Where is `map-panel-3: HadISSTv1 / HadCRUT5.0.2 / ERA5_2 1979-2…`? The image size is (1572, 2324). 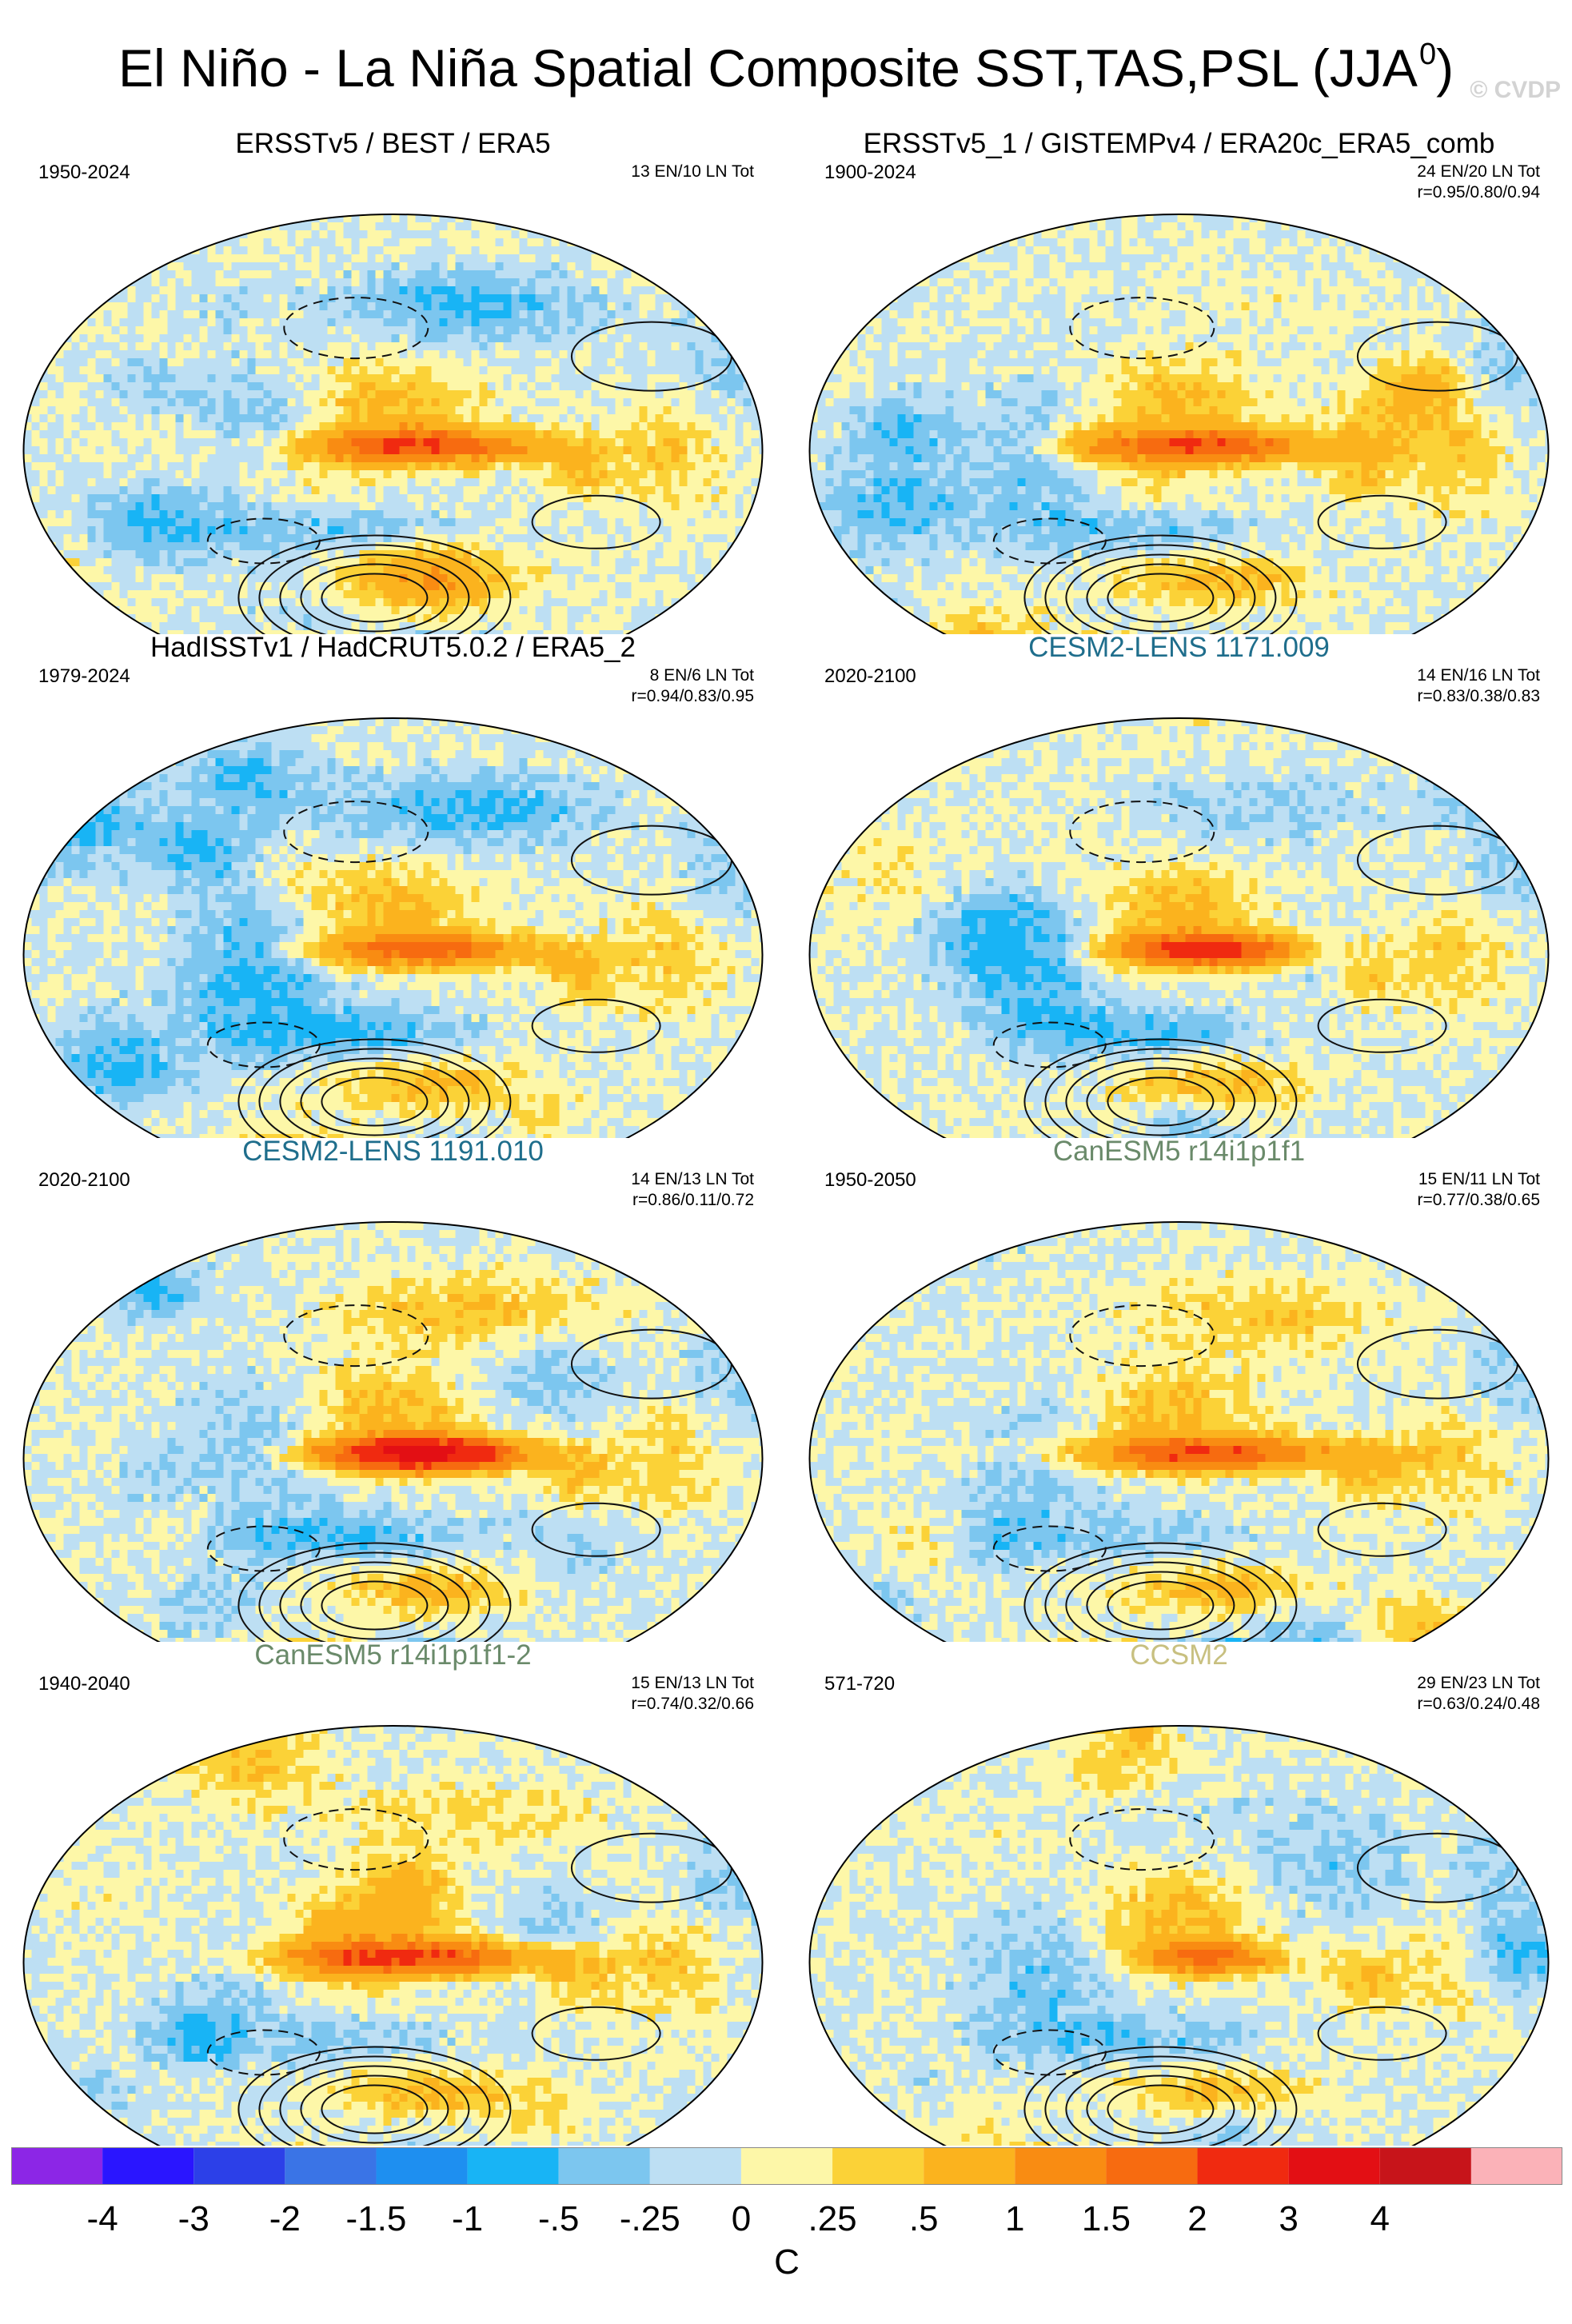
map-panel-3: HadISSTv1 / HadCRUT5.0.2 / ERA5_2 1979-2… is located at coordinates (393, 884).